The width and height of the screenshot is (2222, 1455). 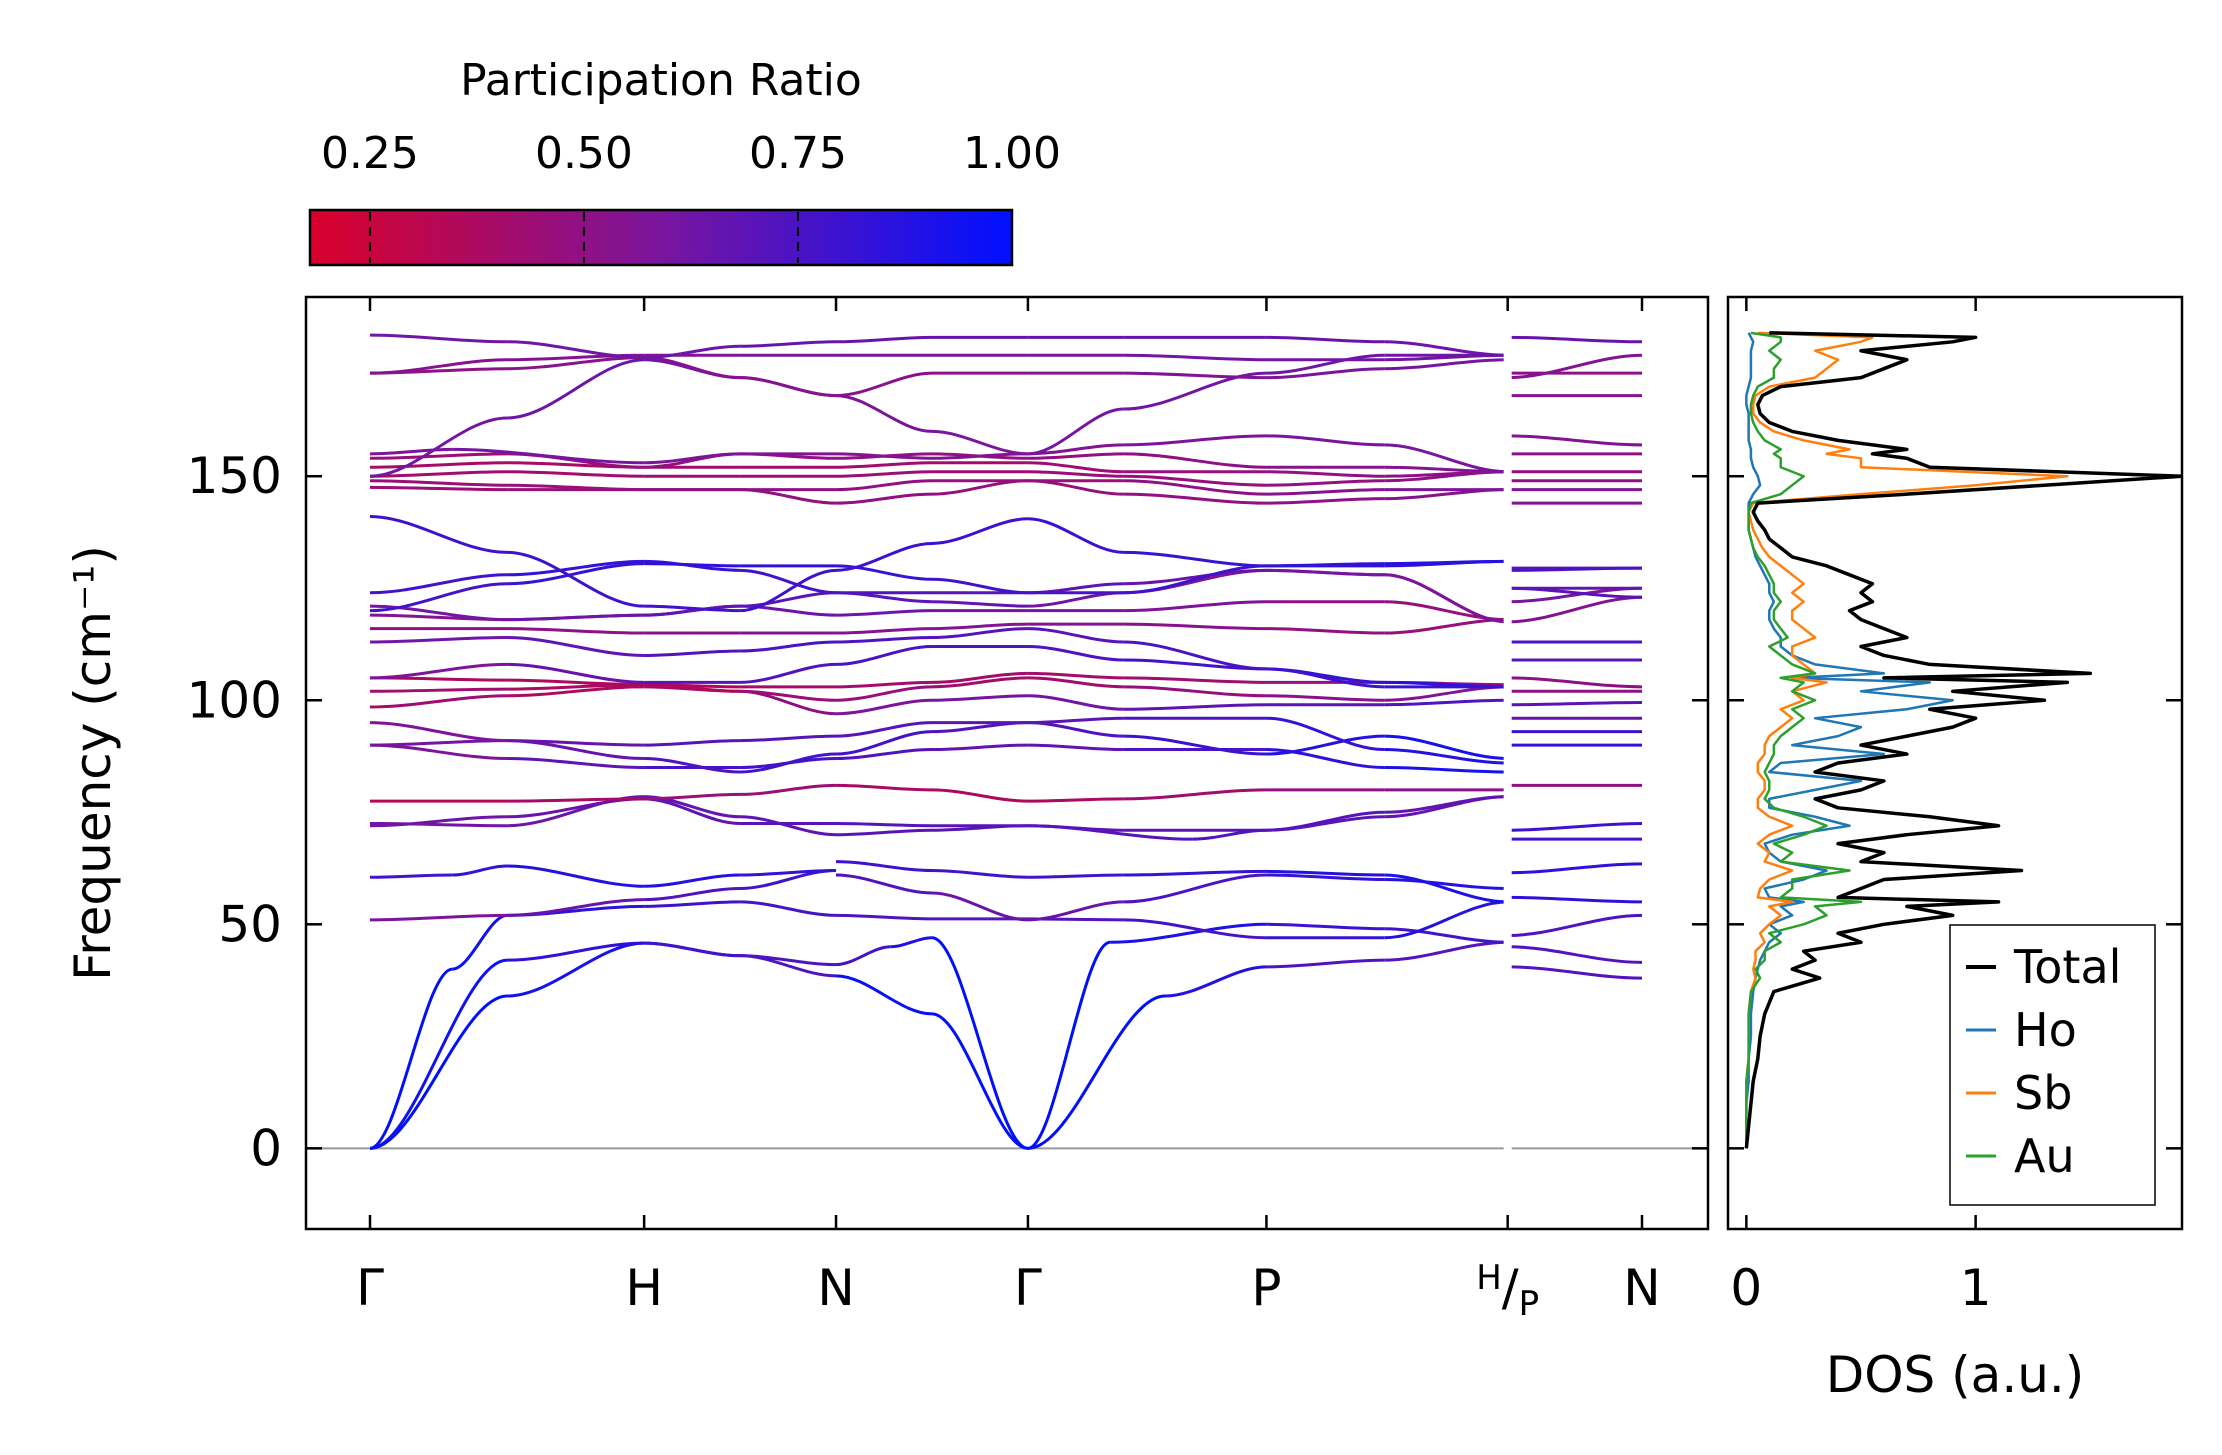 What do you see at coordinates (1955, 1375) in the screenshot?
I see `dos-x-axis-label: DOS (a.u.)` at bounding box center [1955, 1375].